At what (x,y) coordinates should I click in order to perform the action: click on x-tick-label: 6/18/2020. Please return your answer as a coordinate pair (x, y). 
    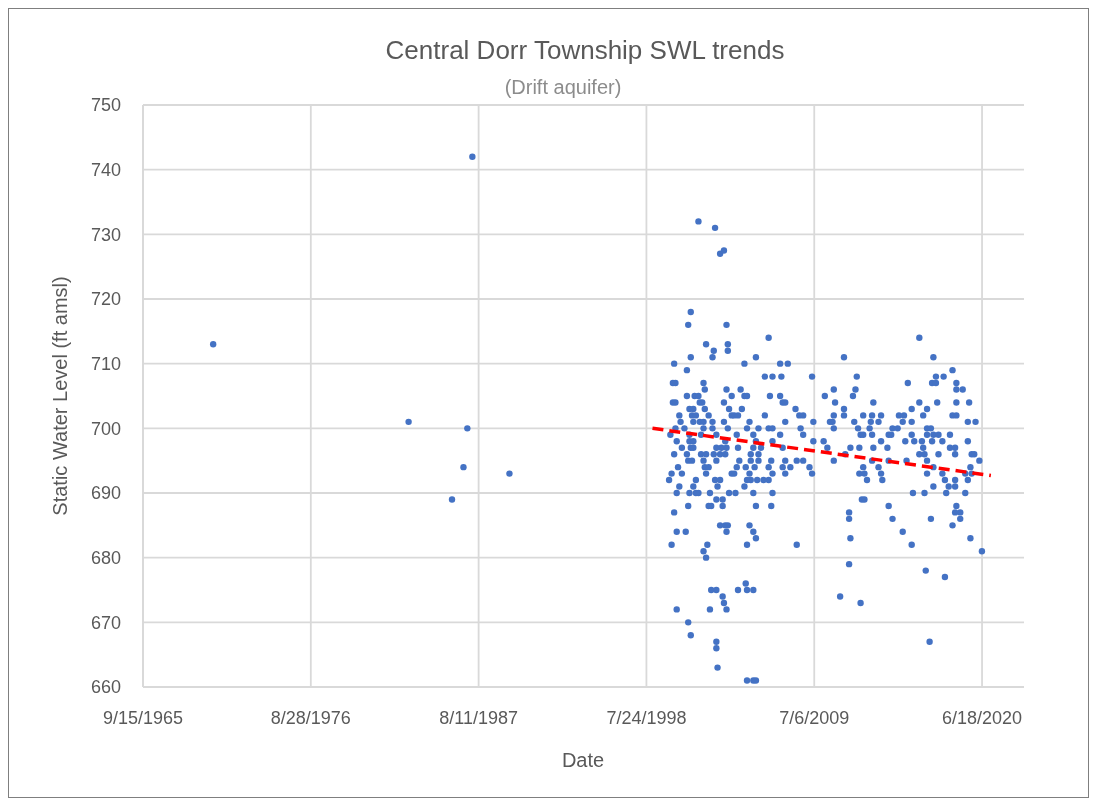
    Looking at the image, I should click on (982, 717).